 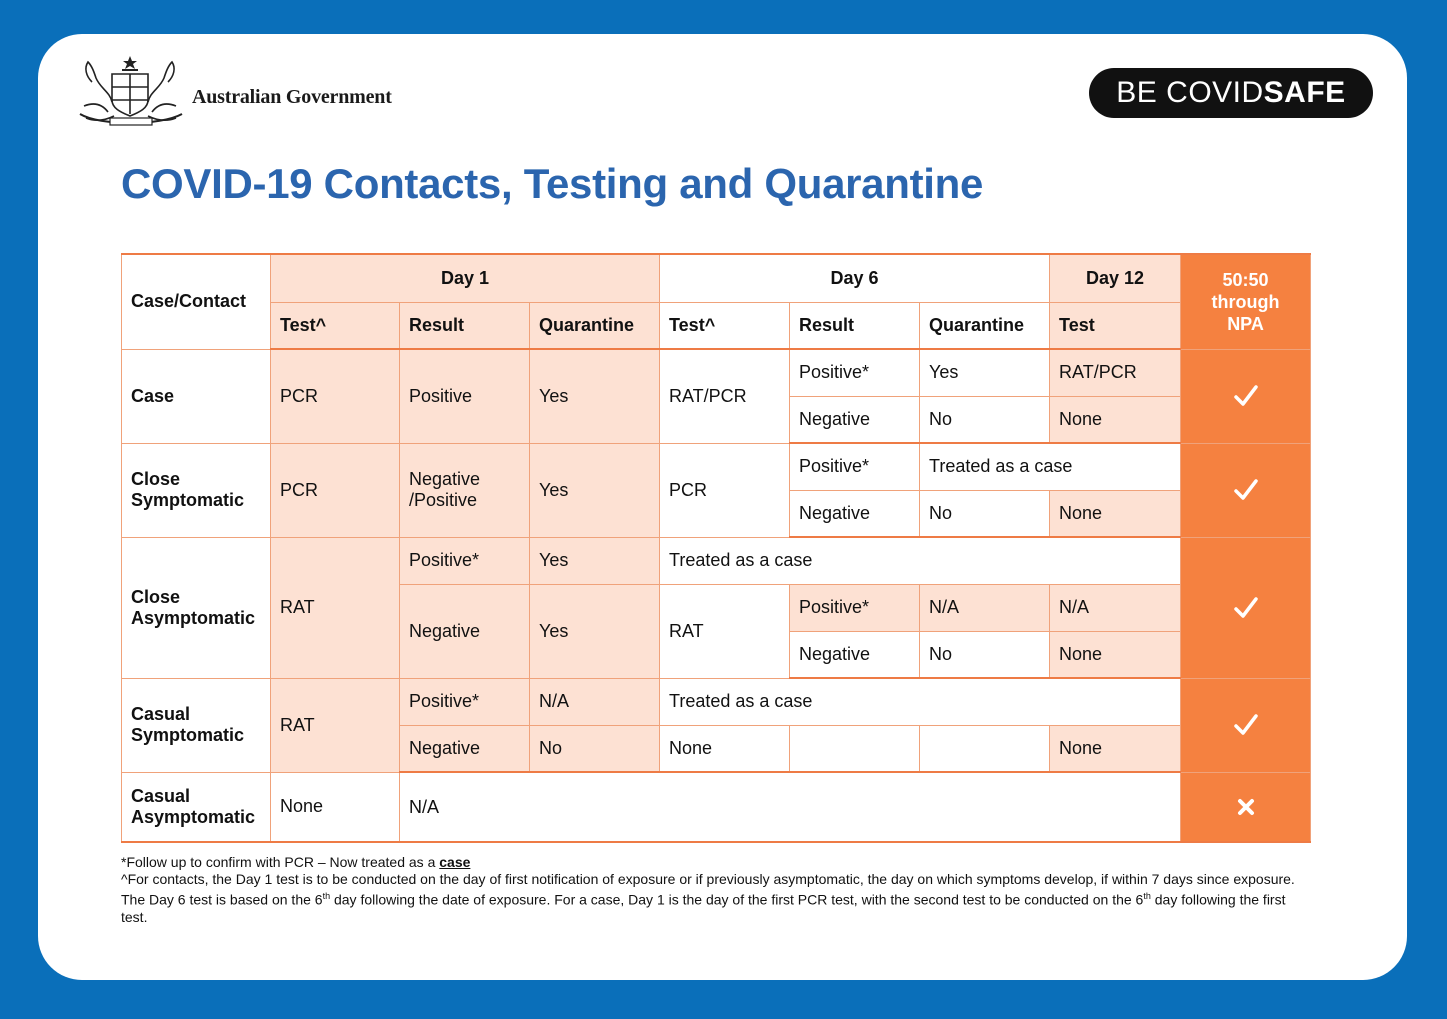 I want to click on header-case-contact: Case/Contact, so click(x=196, y=301).